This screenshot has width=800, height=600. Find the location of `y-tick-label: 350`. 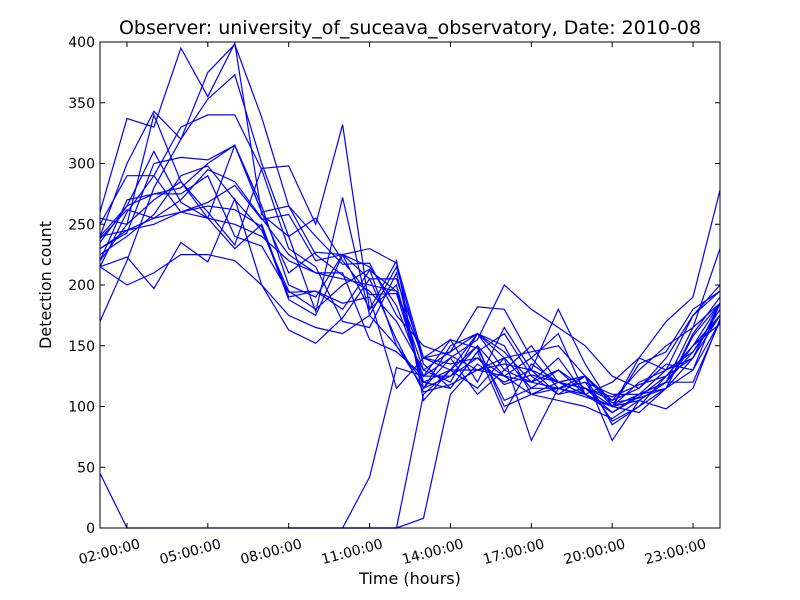

y-tick-label: 350 is located at coordinates (81, 104).